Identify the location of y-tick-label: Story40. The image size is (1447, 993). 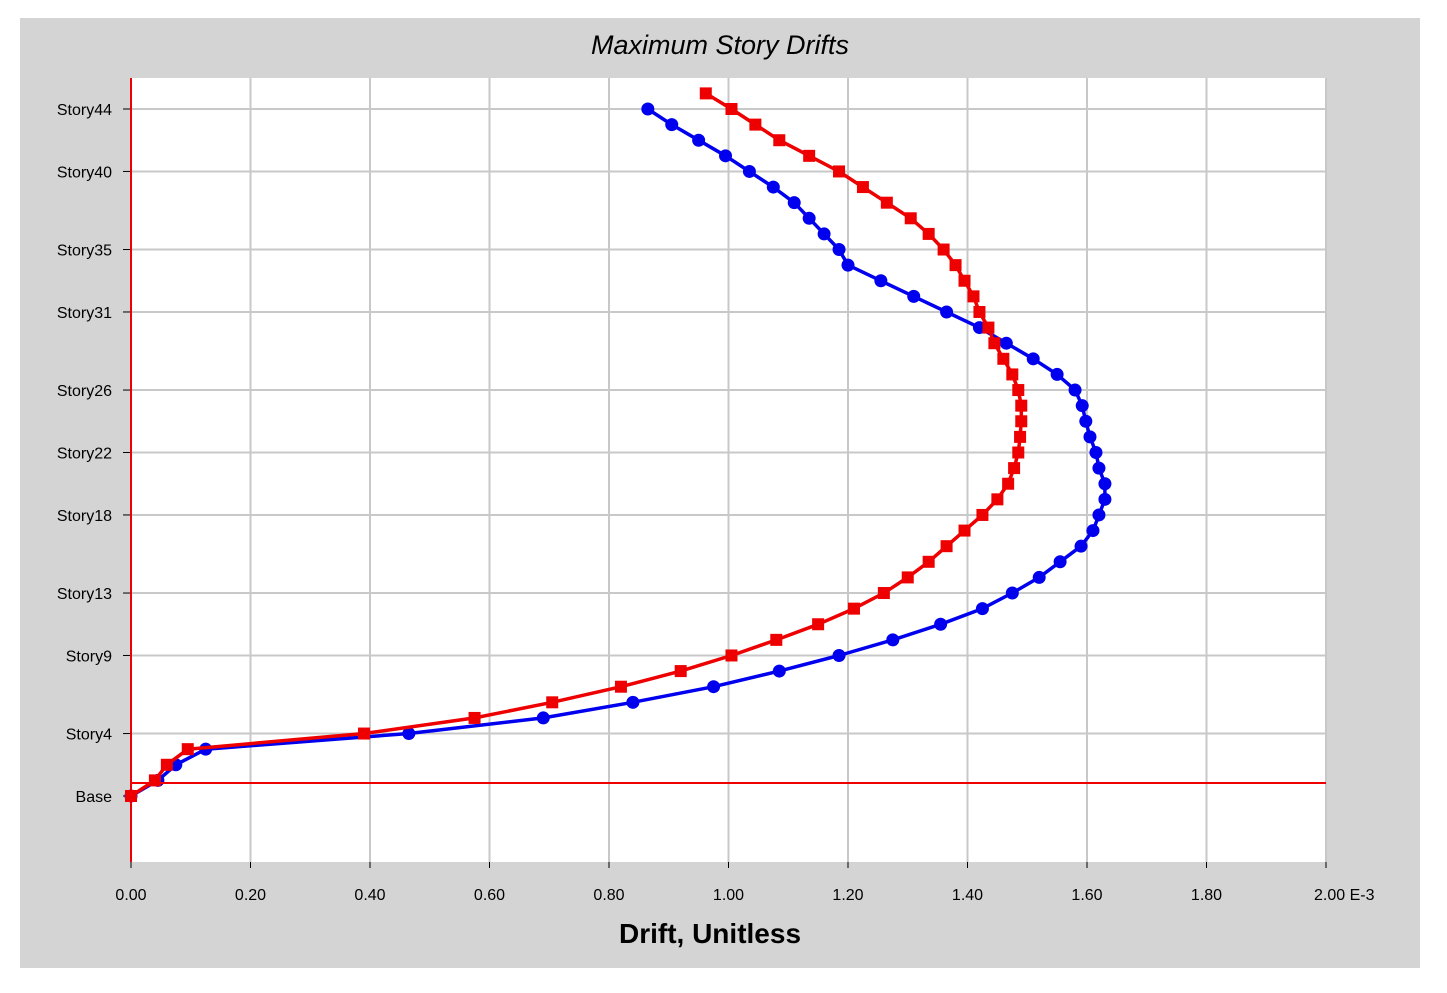
(84, 172).